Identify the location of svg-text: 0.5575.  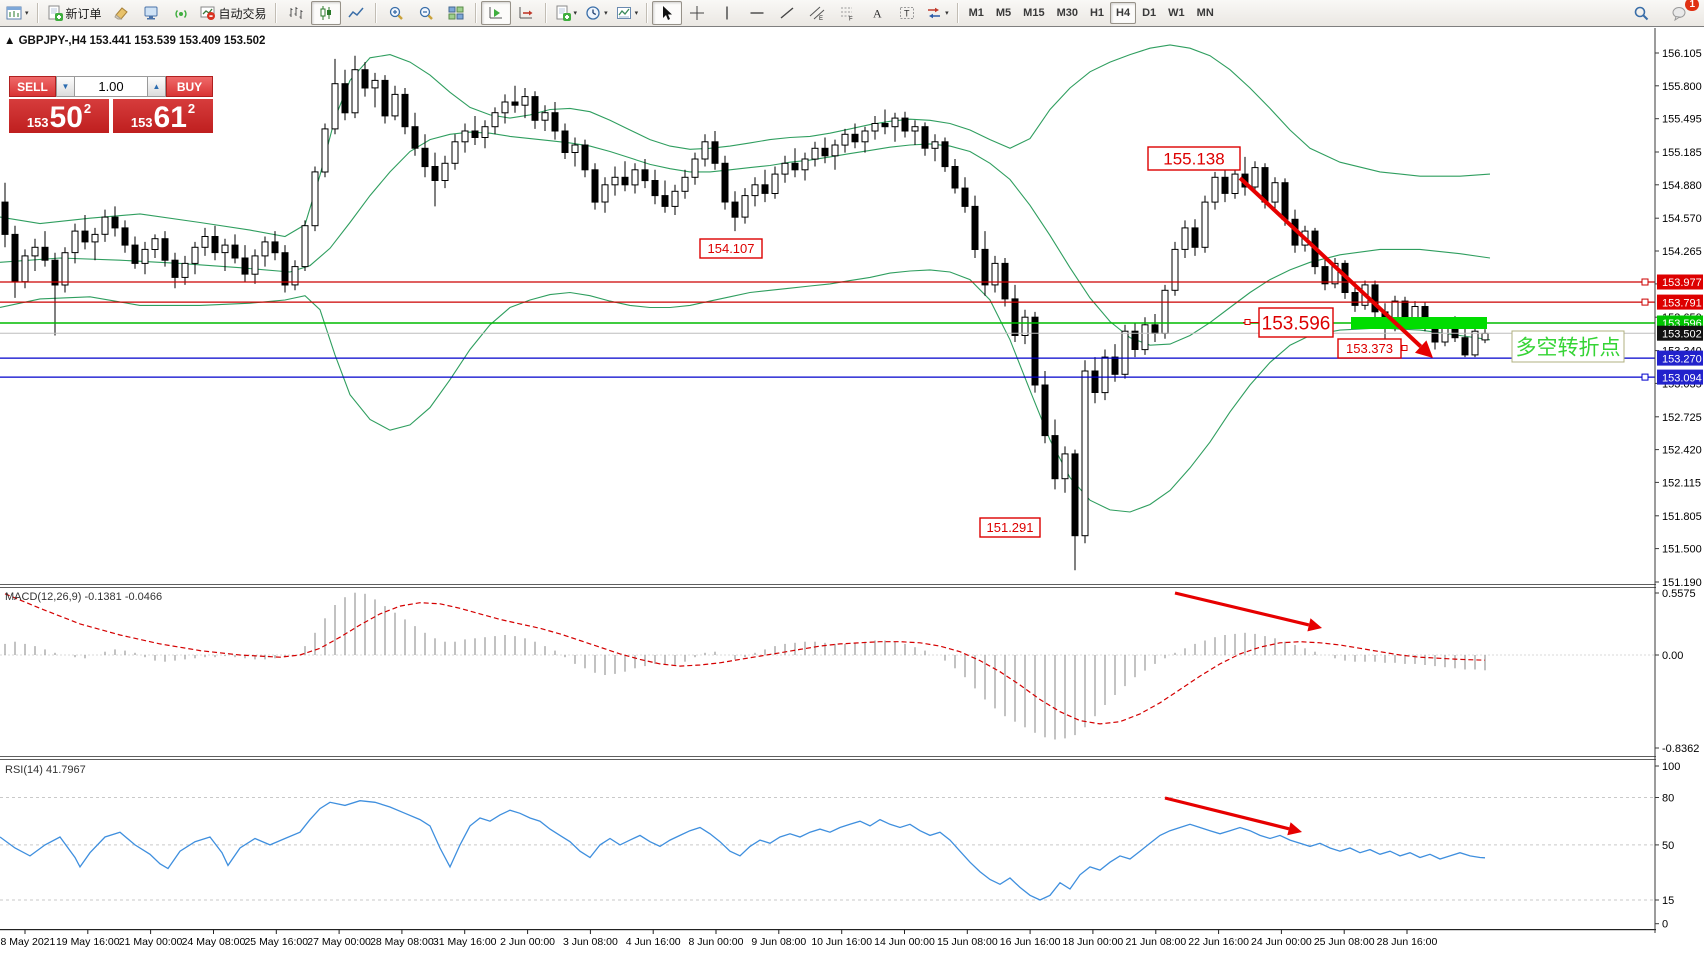
(1679, 594).